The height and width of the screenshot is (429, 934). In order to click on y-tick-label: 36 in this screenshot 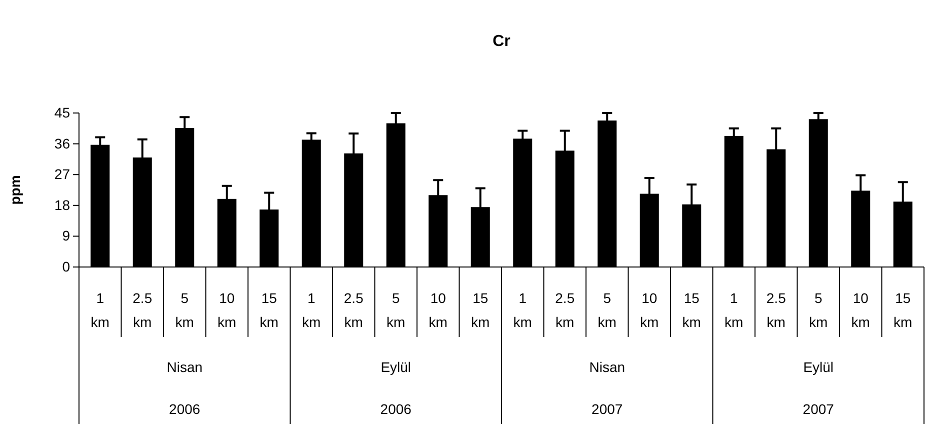, I will do `click(62, 143)`.